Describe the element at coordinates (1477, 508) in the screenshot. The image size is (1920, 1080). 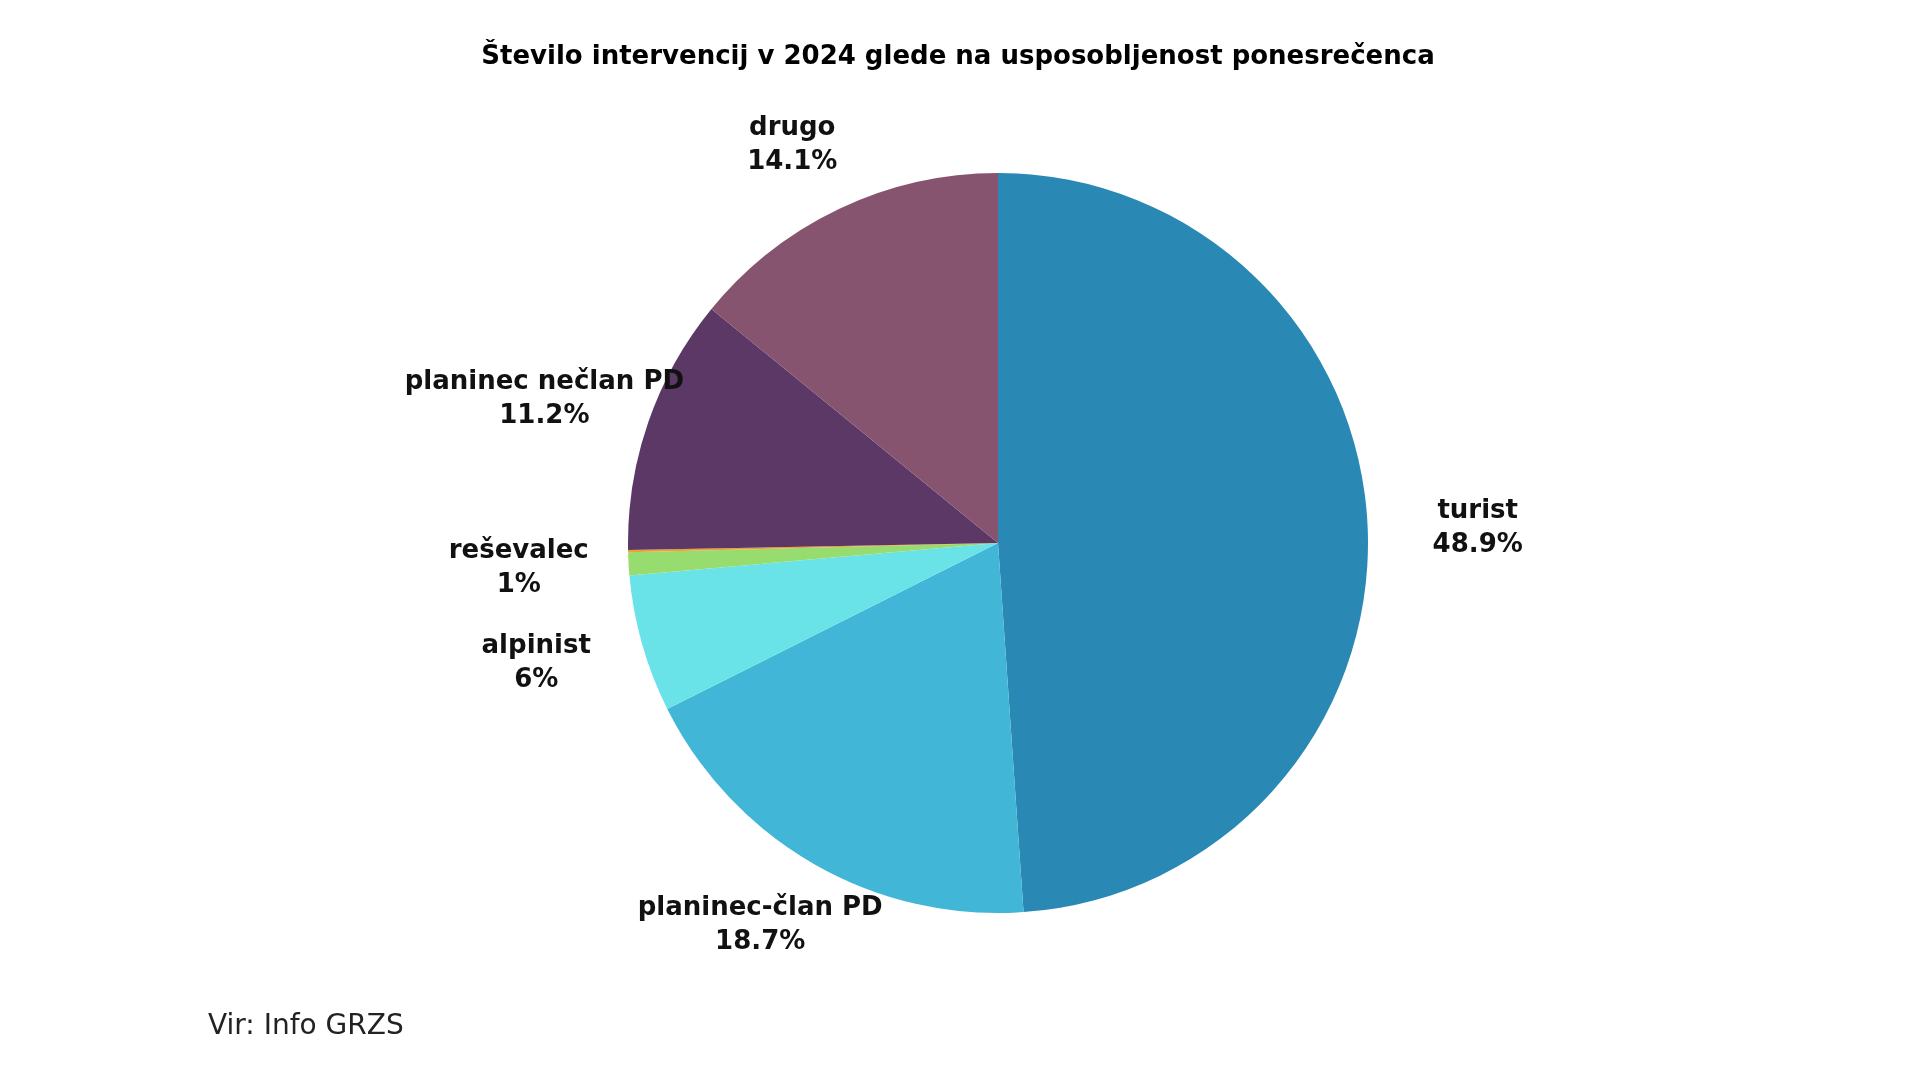
I see `slice-label: turist` at that location.